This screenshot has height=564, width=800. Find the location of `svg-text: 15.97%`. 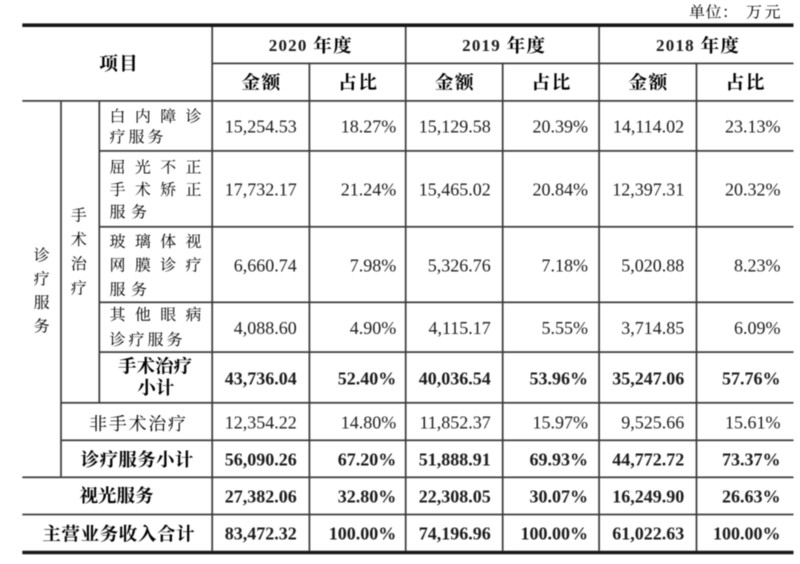

svg-text: 15.97% is located at coordinates (561, 422).